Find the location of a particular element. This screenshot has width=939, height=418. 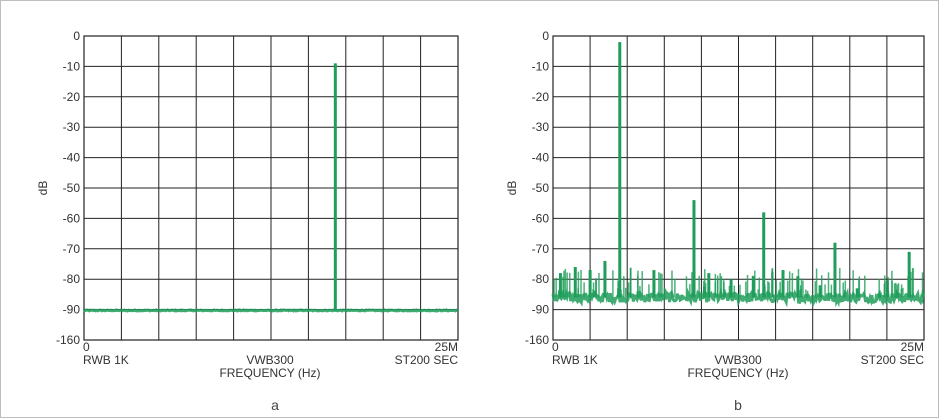

x-start-label-a: 0 is located at coordinates (86, 347).